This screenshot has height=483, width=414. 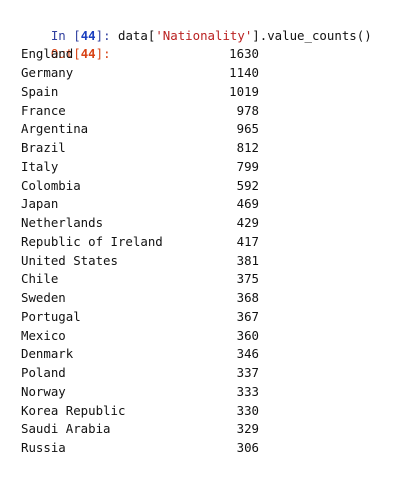 I want to click on nationality-label: Sweden, so click(x=43, y=298).